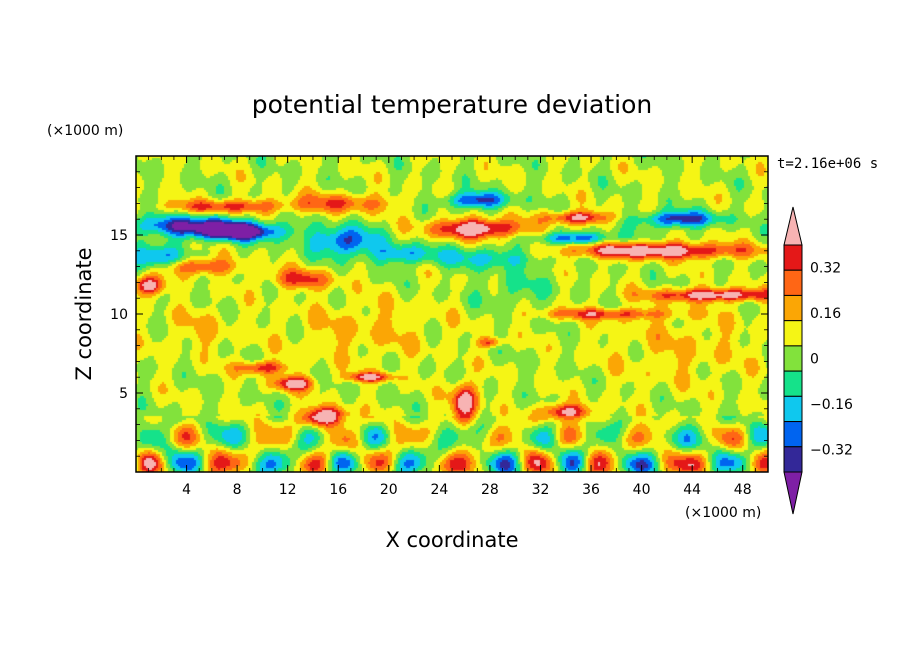 Image resolution: width=904 pixels, height=654 pixels. Describe the element at coordinates (451, 540) in the screenshot. I see `x-axis-label: X coordinate` at that location.